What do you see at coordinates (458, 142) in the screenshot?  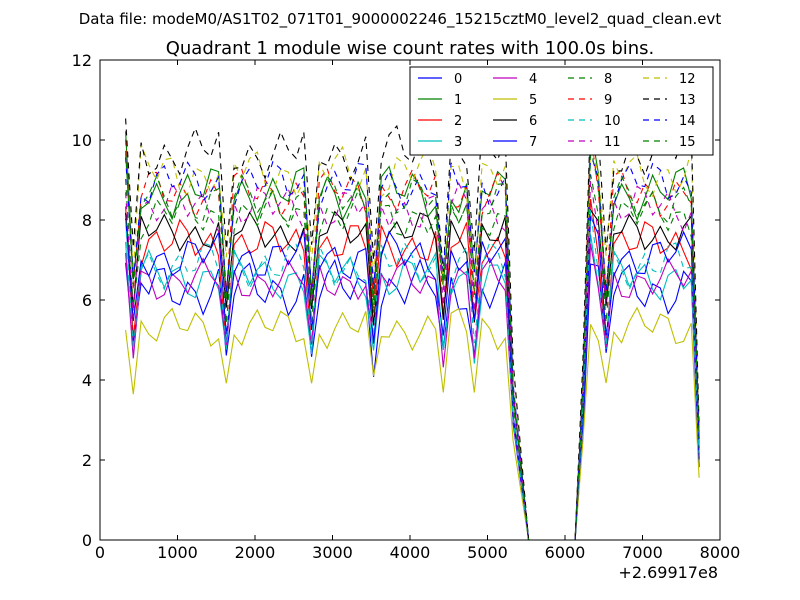 I see `legend-label-3: 3` at bounding box center [458, 142].